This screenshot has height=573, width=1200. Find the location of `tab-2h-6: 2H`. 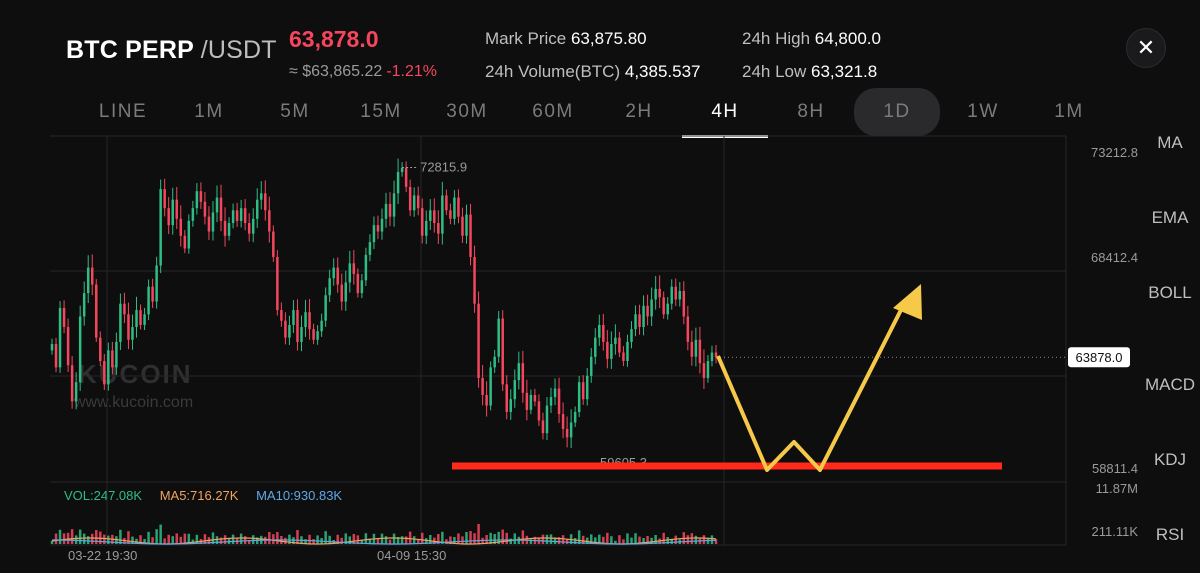

tab-2h-6: 2H is located at coordinates (639, 111).